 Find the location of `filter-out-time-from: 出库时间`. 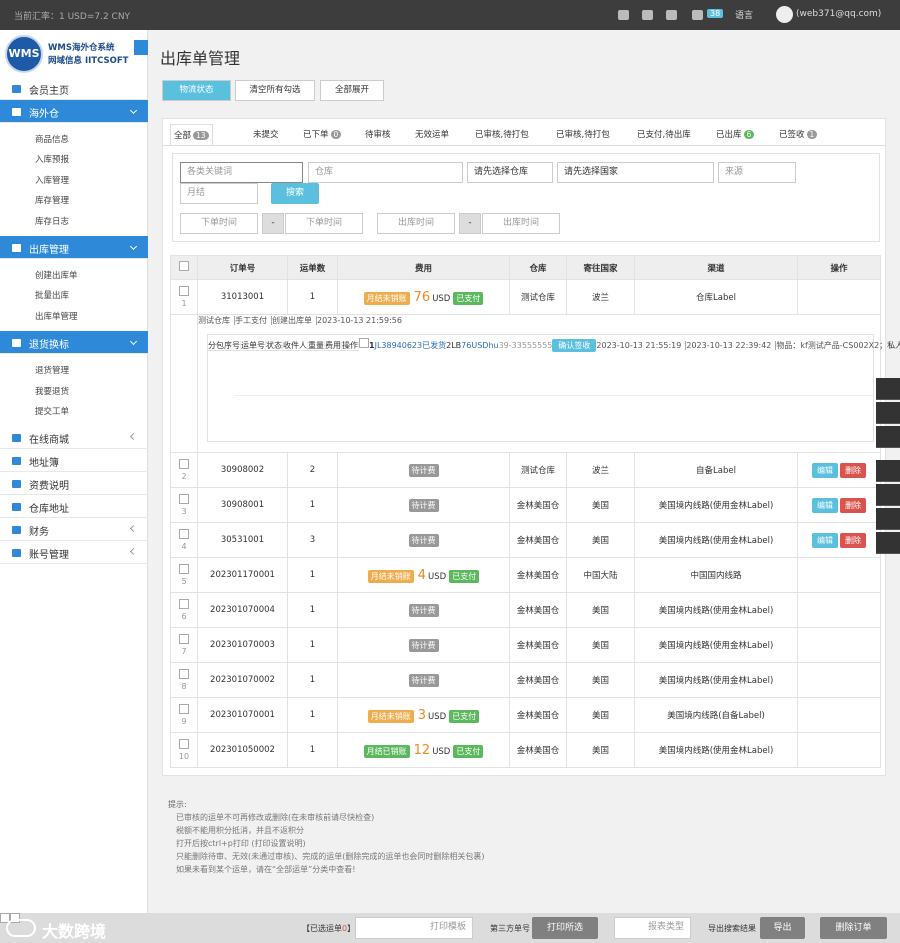

filter-out-time-from: 出库时间 is located at coordinates (416, 223).